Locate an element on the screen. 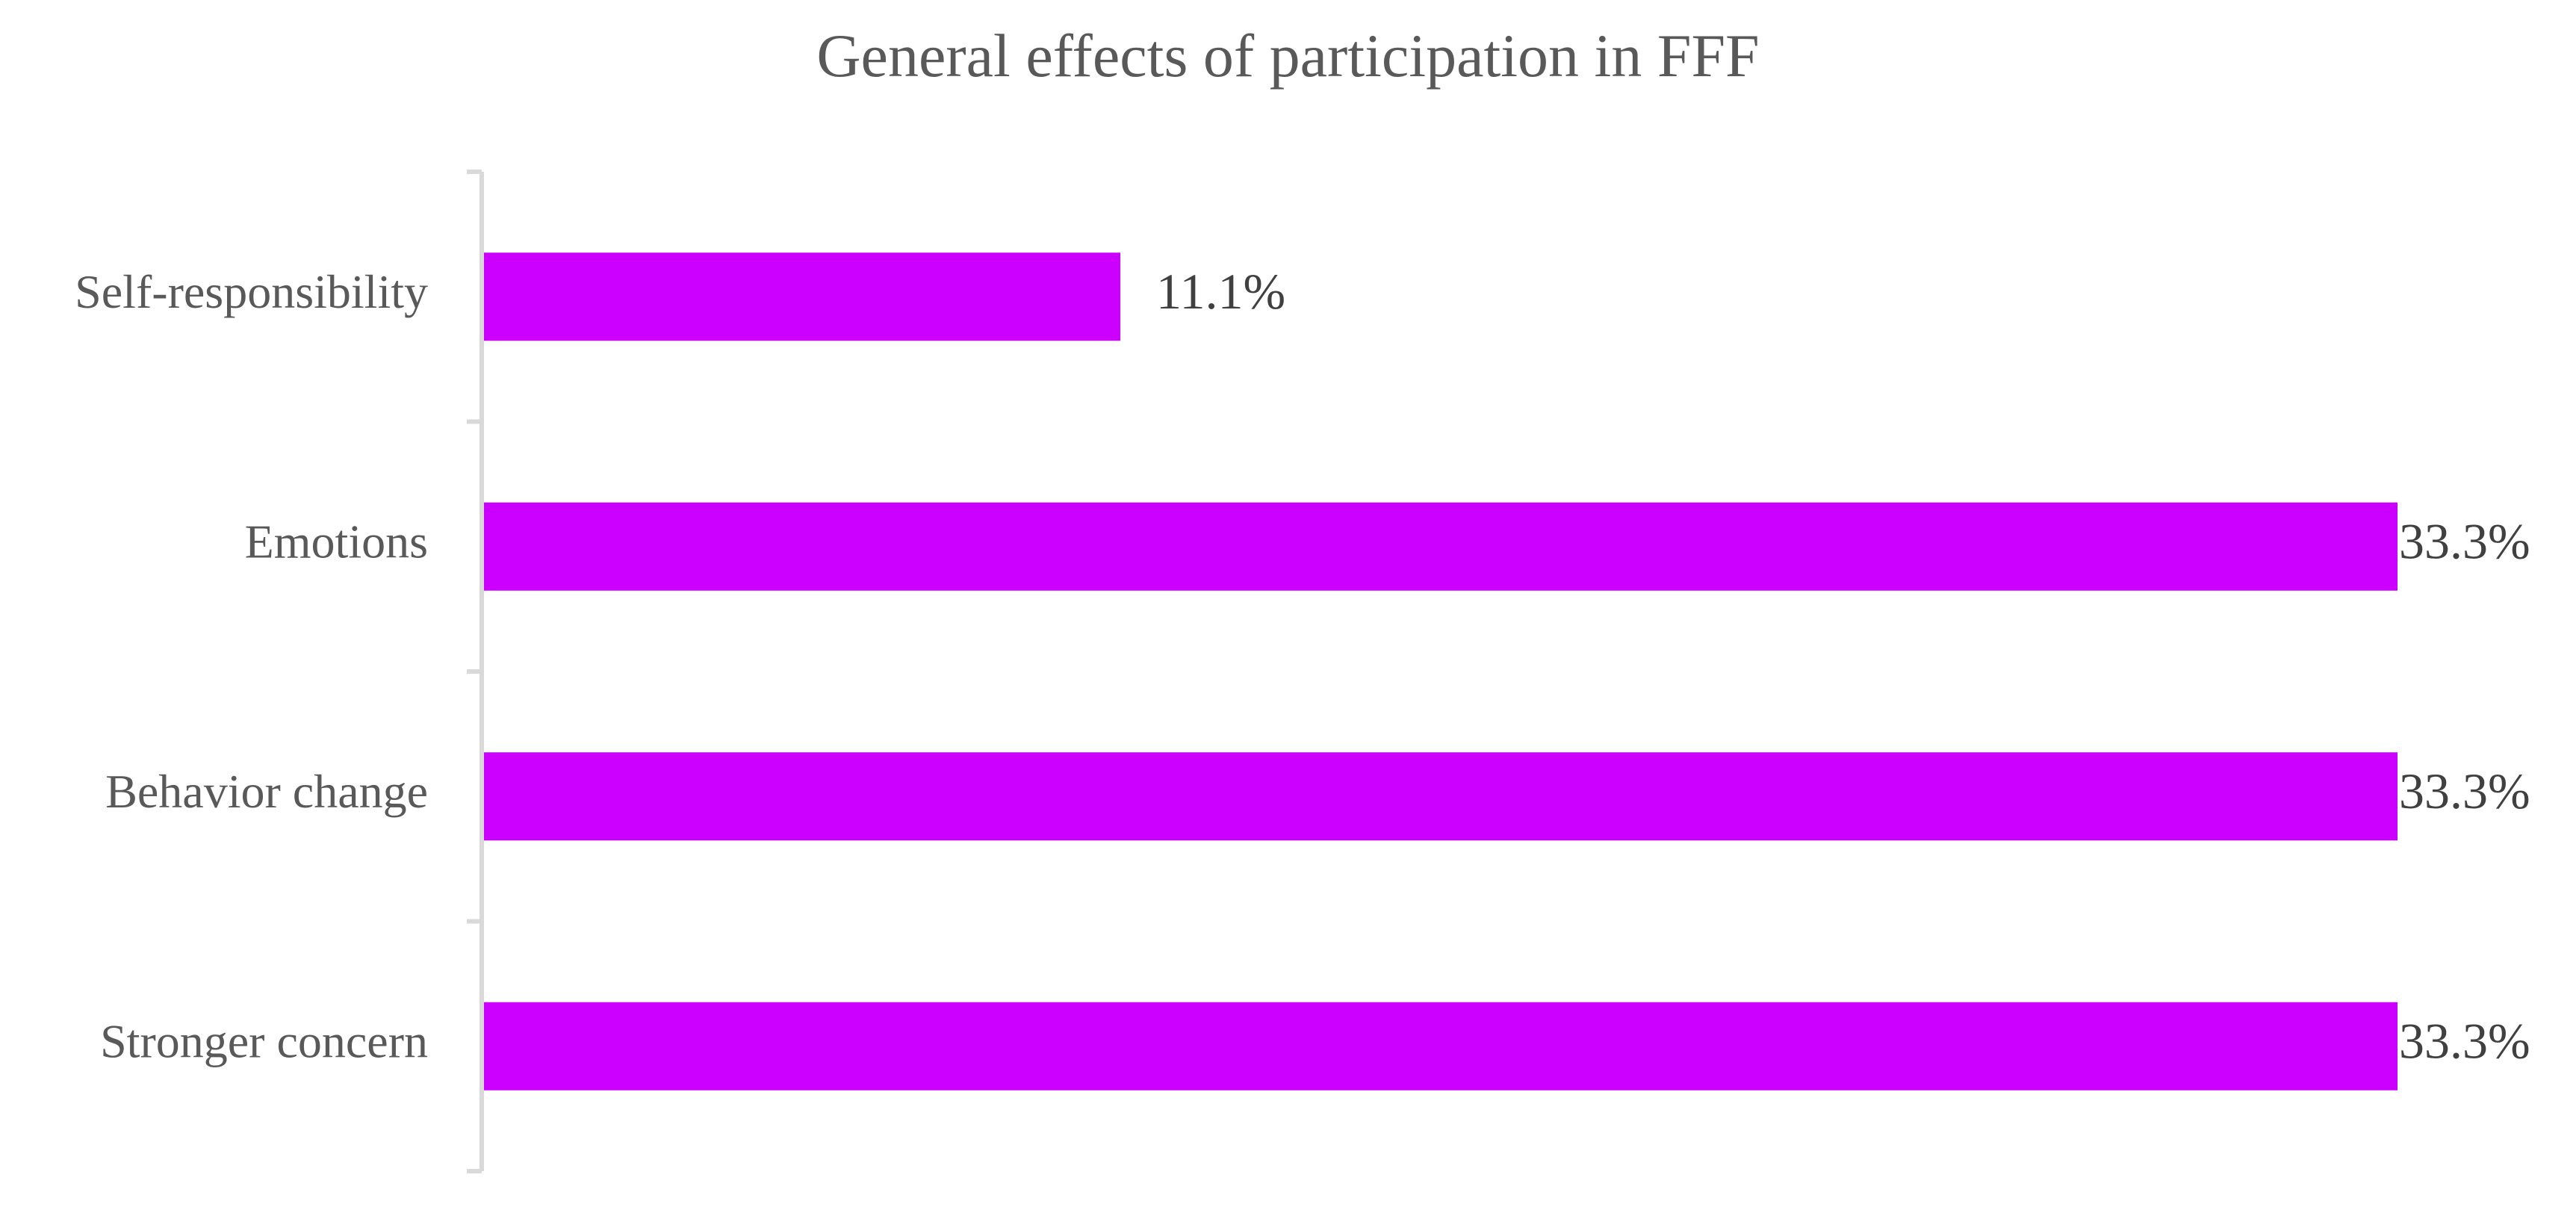  category-label: Stronger concern is located at coordinates (264, 1040).